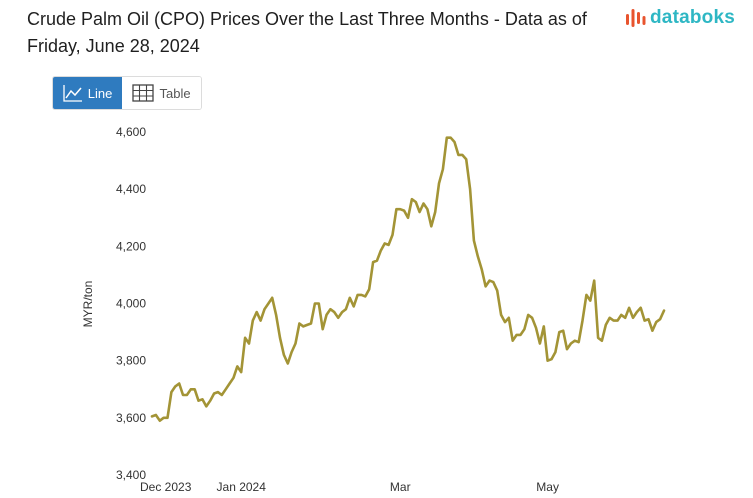 Image resolution: width=753 pixels, height=498 pixels. Describe the element at coordinates (400, 487) in the screenshot. I see `x-tick-label: Mar` at that location.